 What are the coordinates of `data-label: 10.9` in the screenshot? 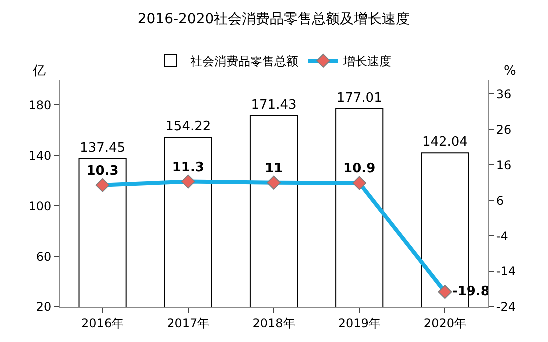 It's located at (360, 169).